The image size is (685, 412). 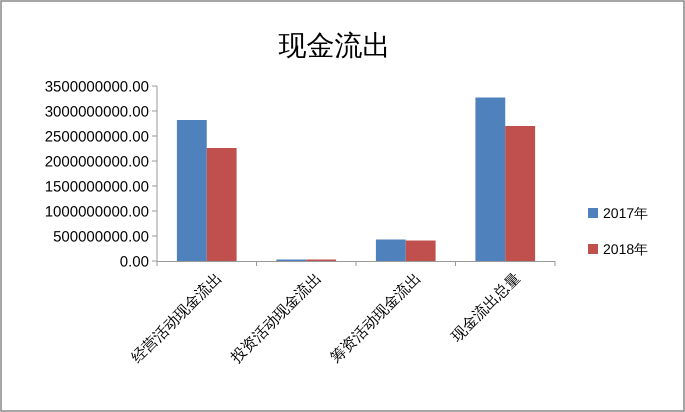 I want to click on y-tick-label: 1000000000.00, so click(x=96, y=211).